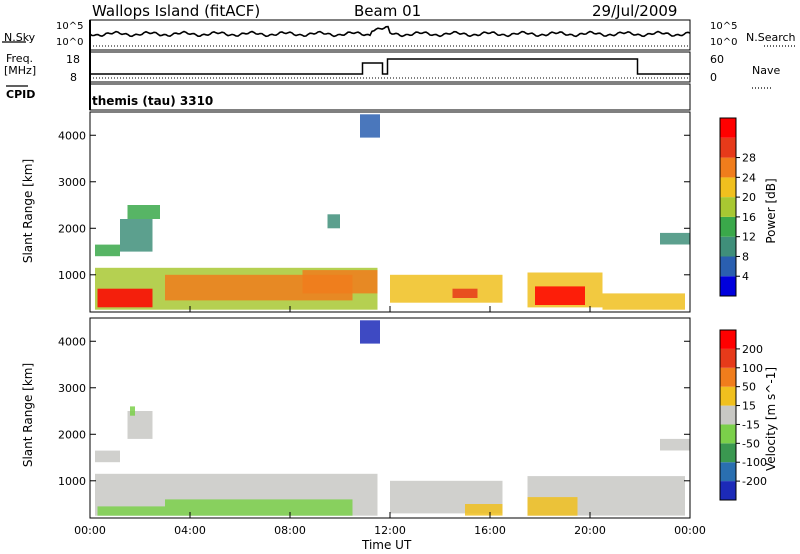 Image resolution: width=800 pixels, height=554 pixels. I want to click on velocity-colorbar-tick-label-5: -50, so click(751, 443).